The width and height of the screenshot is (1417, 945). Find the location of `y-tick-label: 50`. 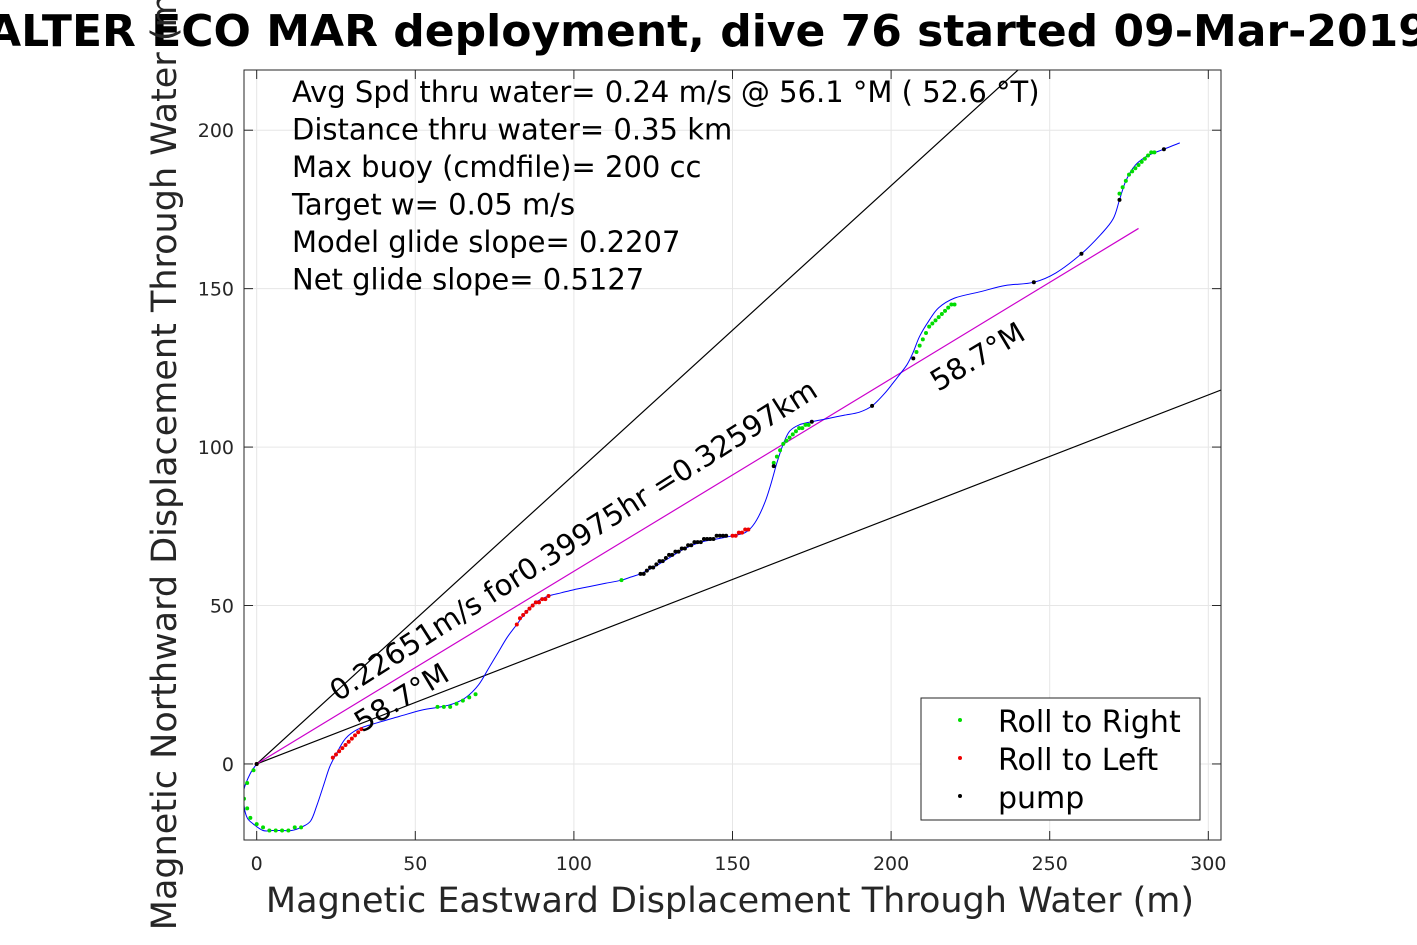

y-tick-label: 50 is located at coordinates (222, 607).